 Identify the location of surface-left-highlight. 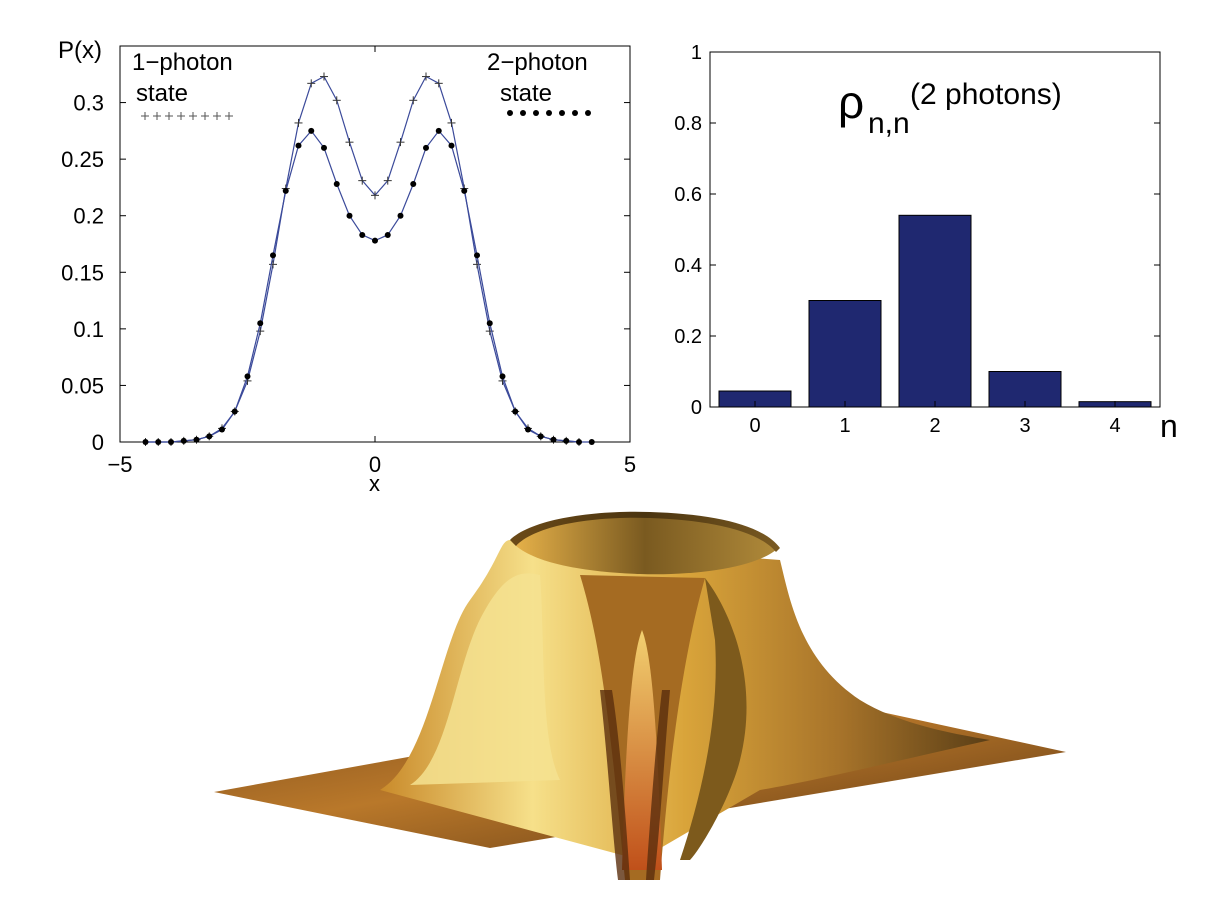
(485, 679).